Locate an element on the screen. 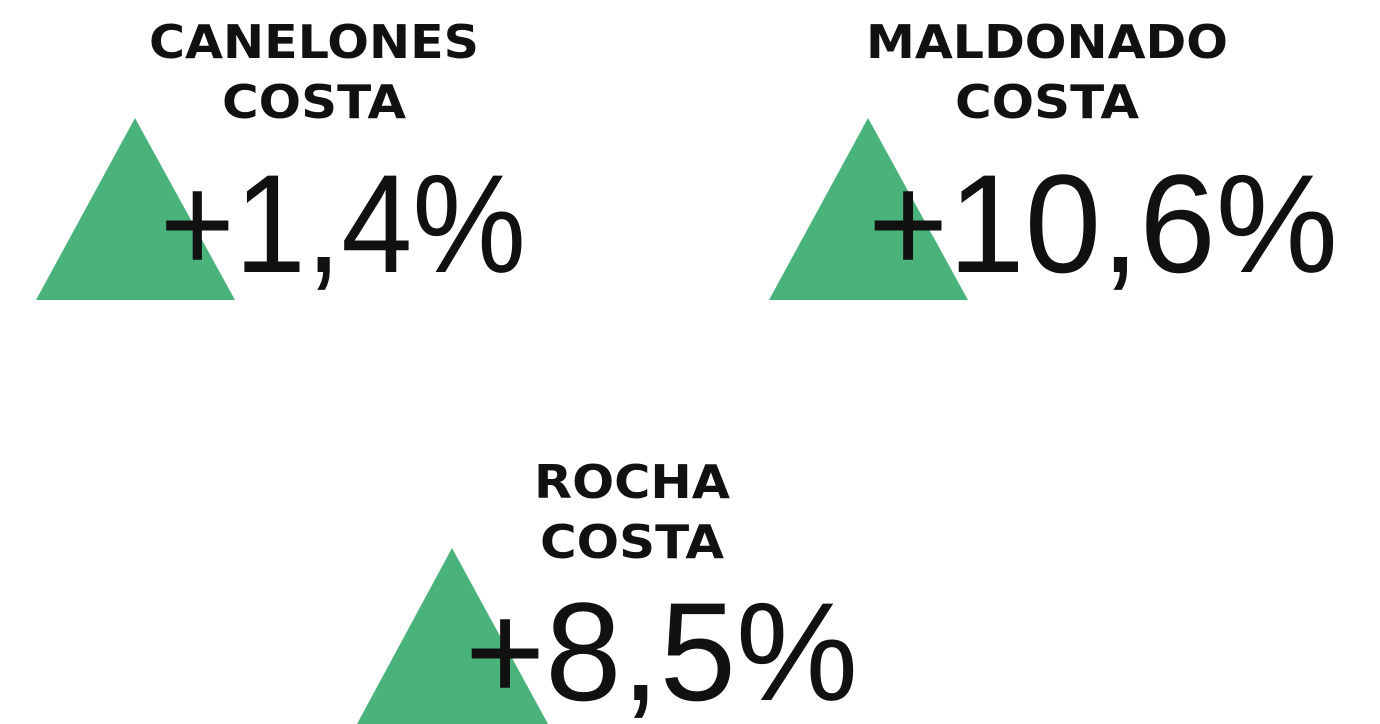 The height and width of the screenshot is (724, 1380). change-value: +8,5% is located at coordinates (661, 648).